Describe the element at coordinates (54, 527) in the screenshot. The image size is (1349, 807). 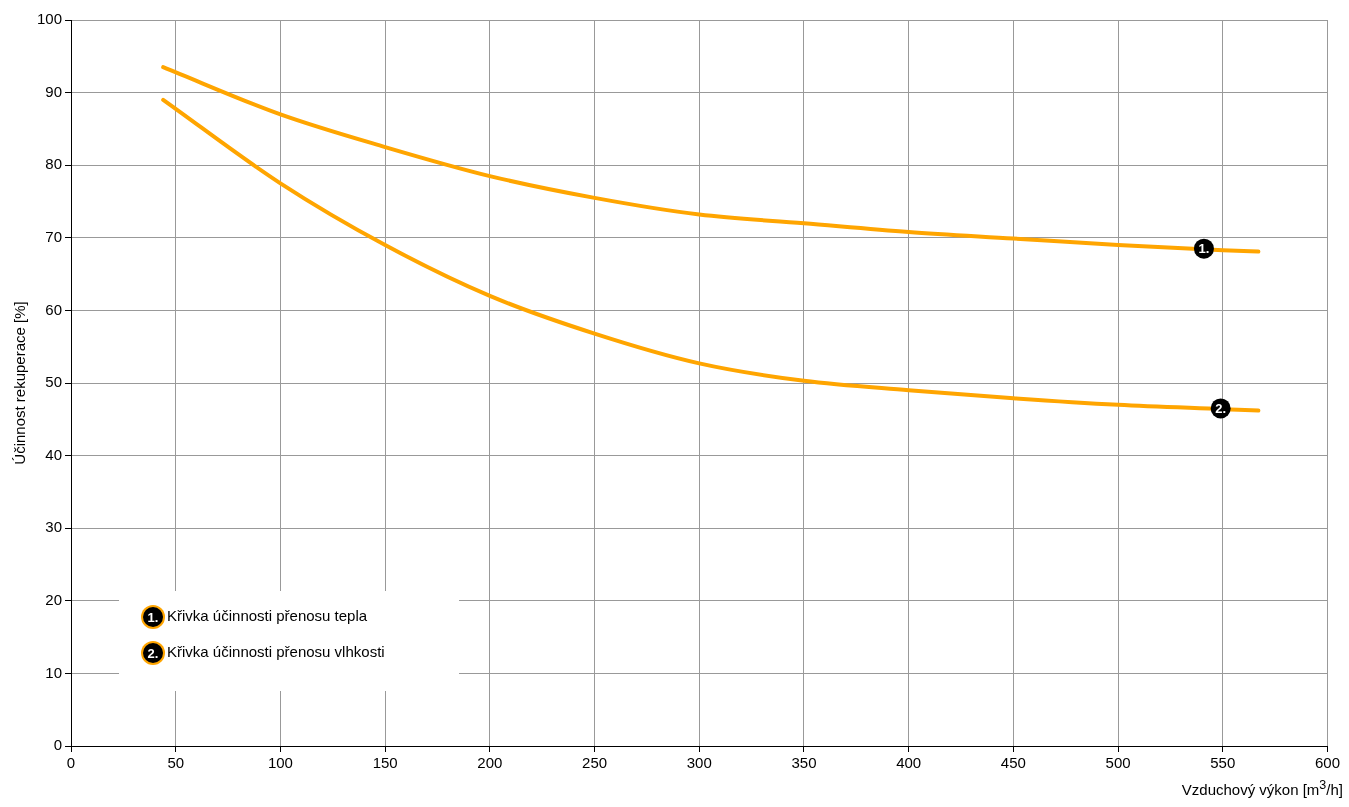
I see `y-tick-label: 30` at that location.